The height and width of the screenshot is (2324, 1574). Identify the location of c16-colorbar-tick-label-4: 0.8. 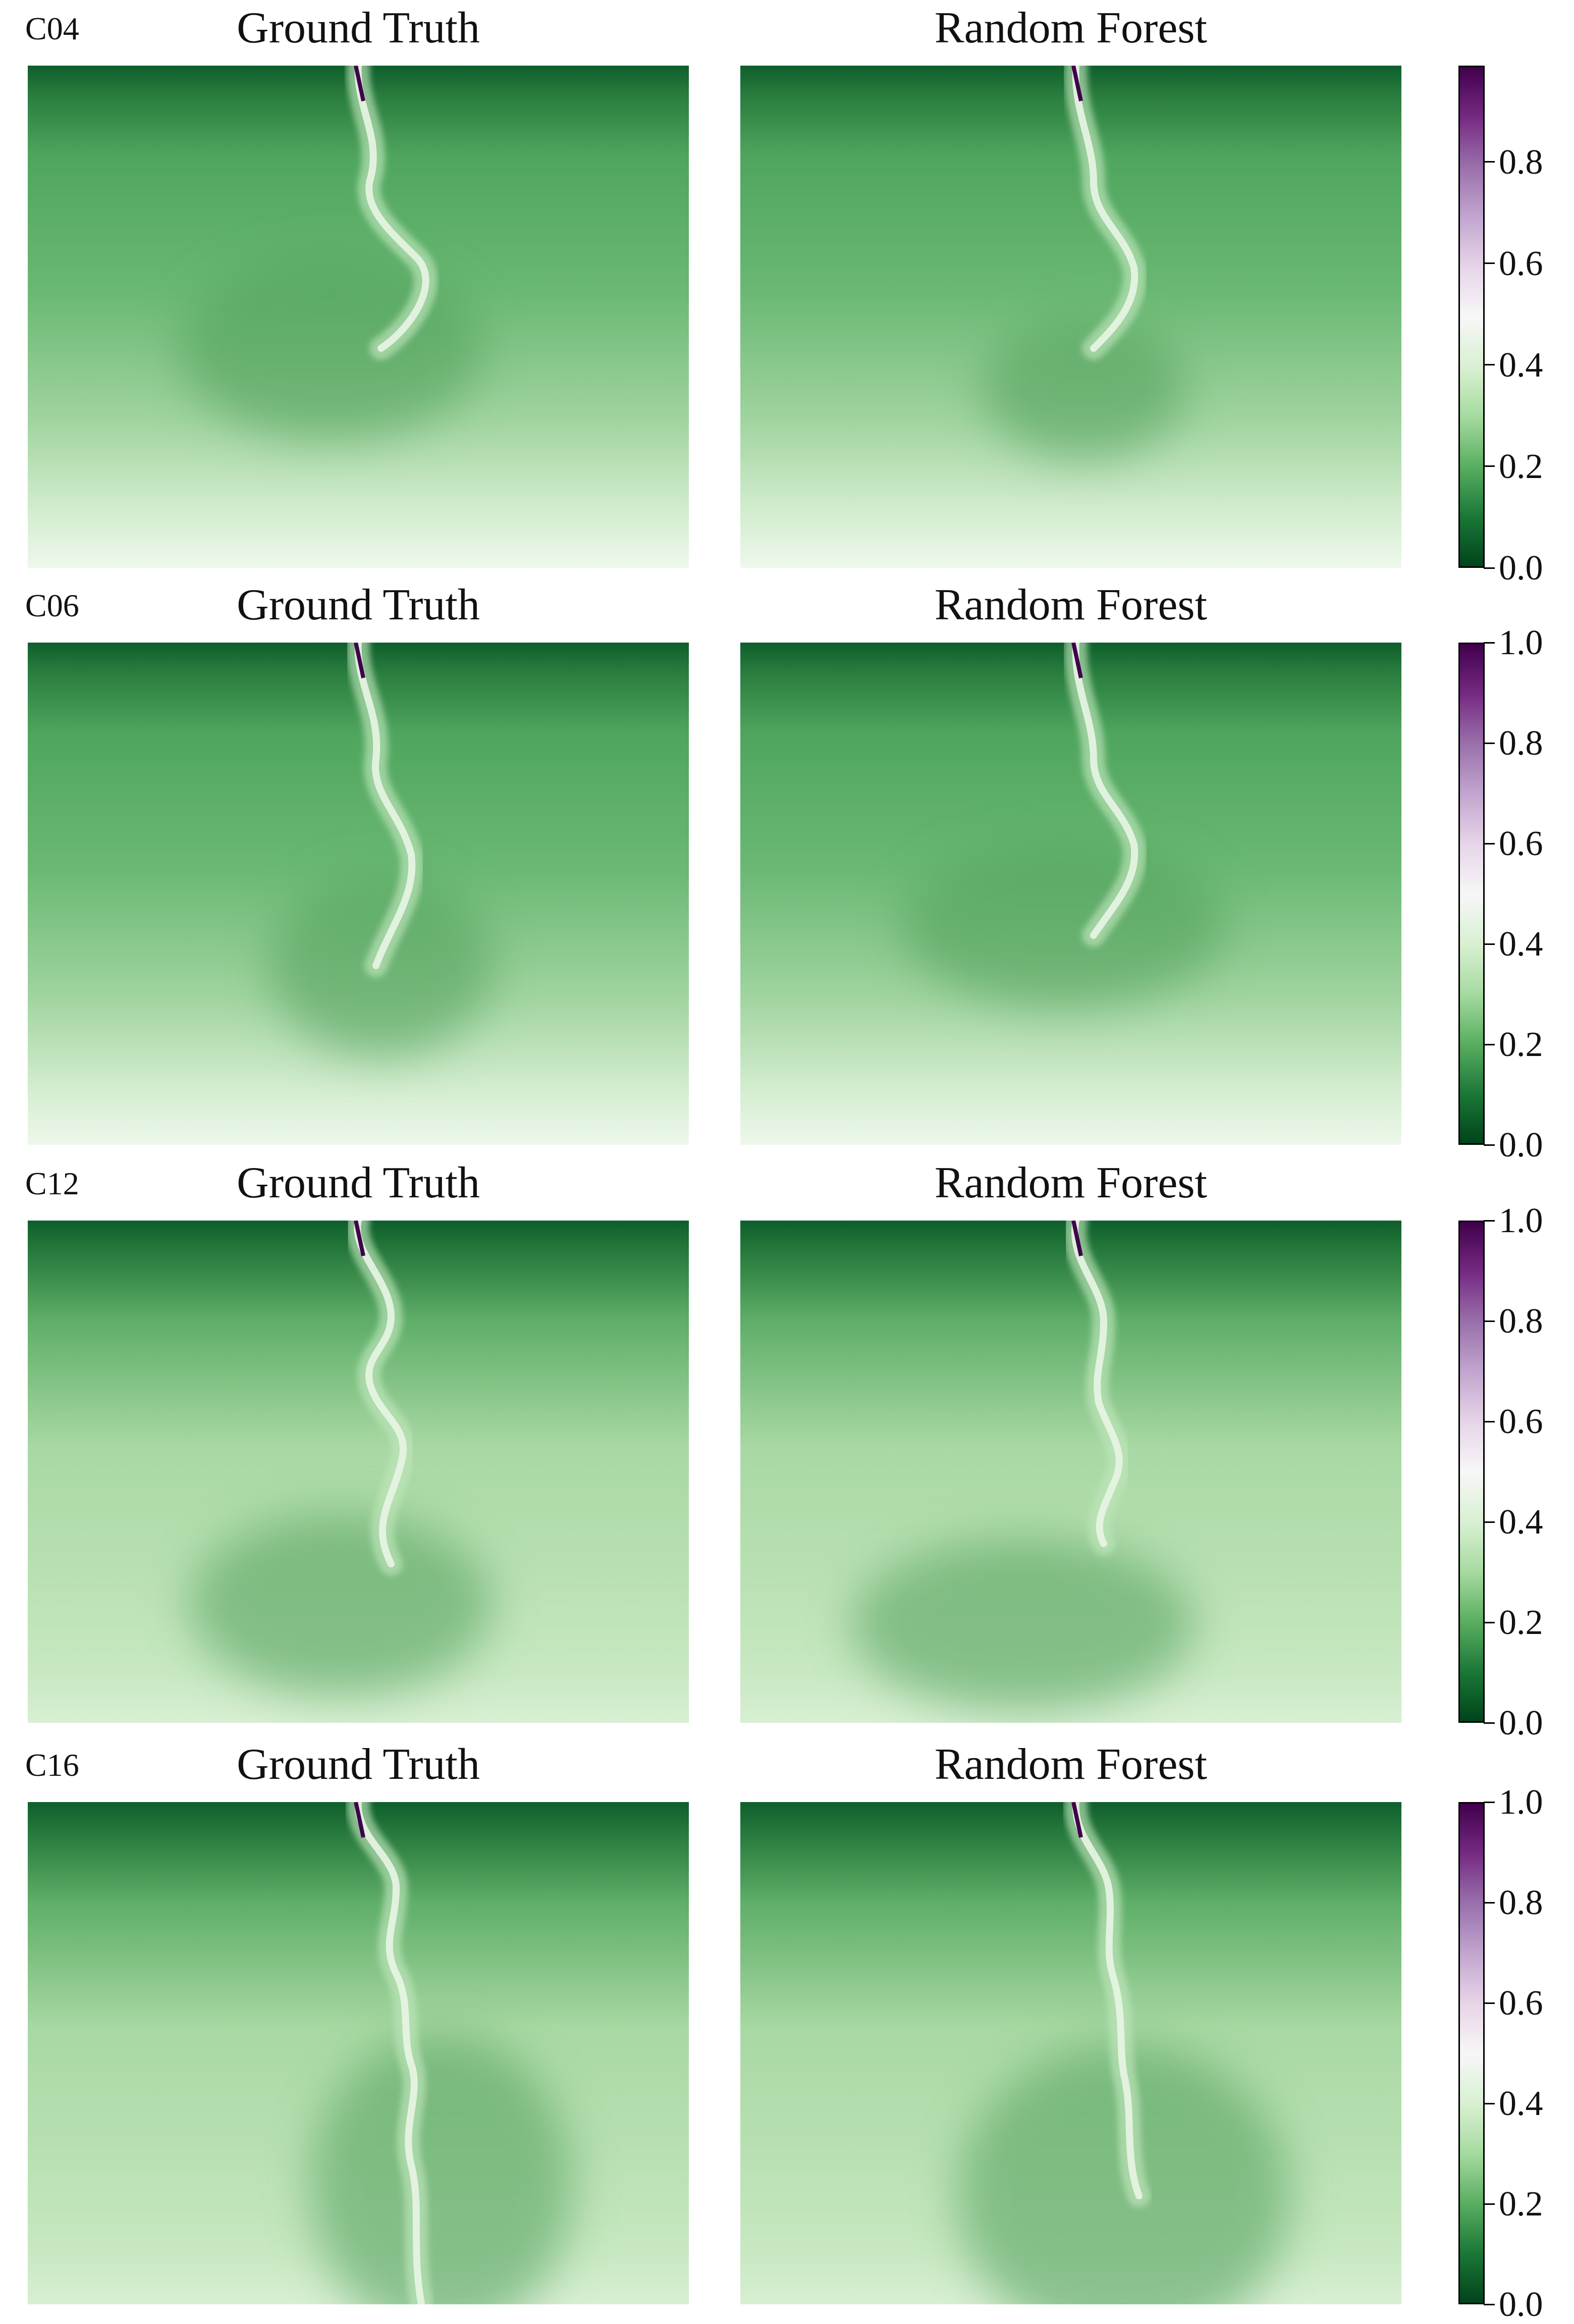
(1521, 1902).